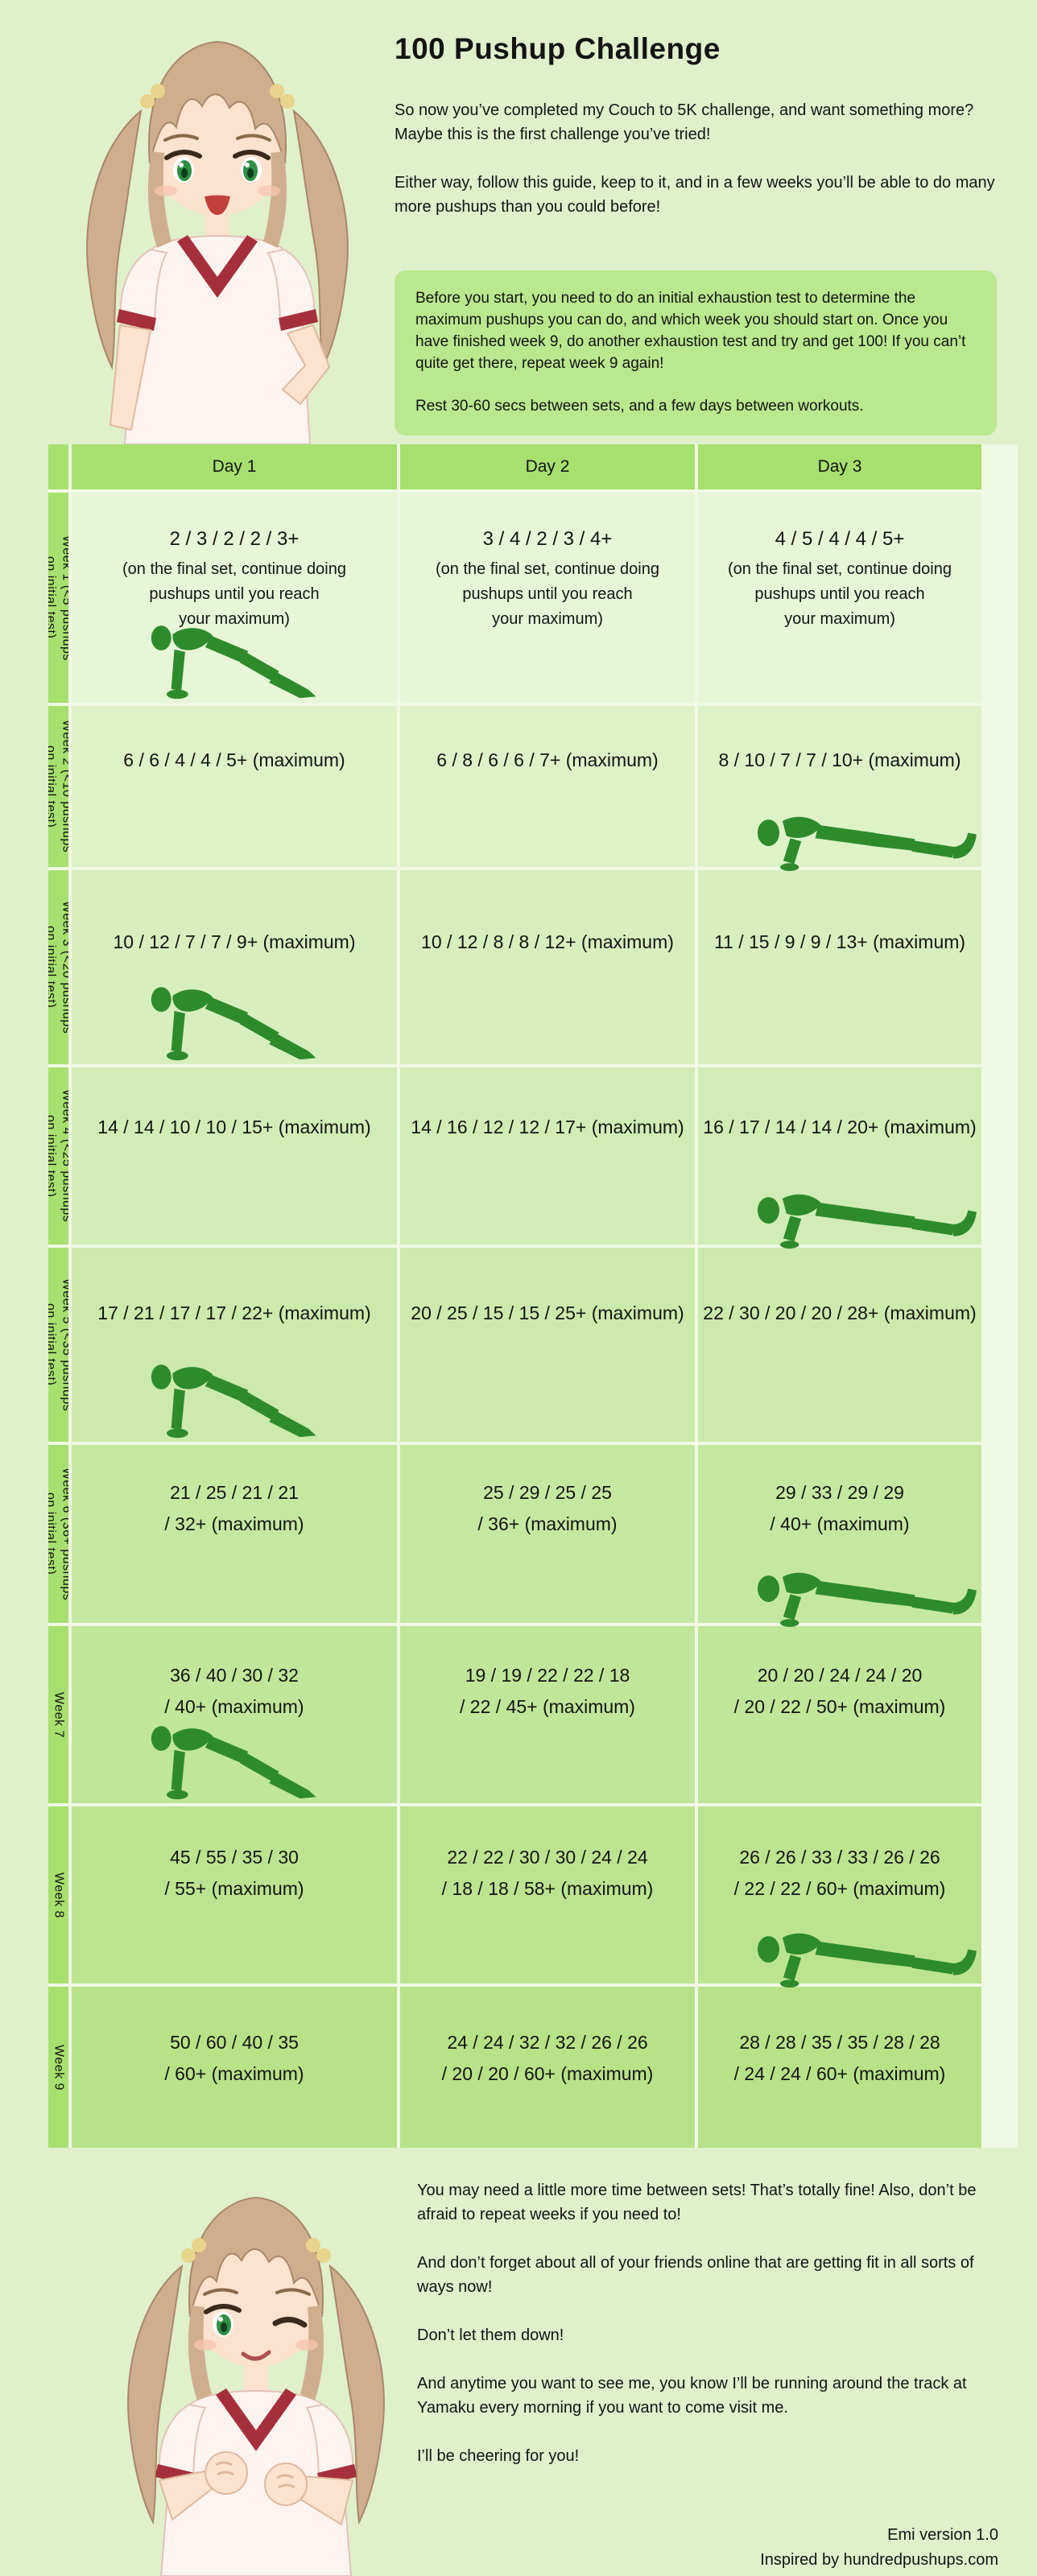 The width and height of the screenshot is (1037, 2576). I want to click on sets-line: 25 / 29 / 25 / 25, so click(547, 1492).